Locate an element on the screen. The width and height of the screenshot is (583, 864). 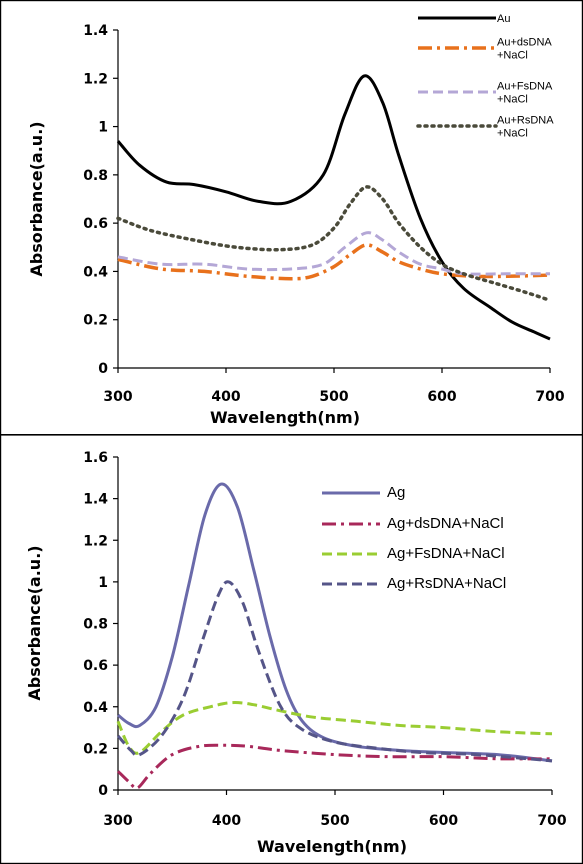
series-line-auplus-dsdna-plus-nacl is located at coordinates (334, 262).